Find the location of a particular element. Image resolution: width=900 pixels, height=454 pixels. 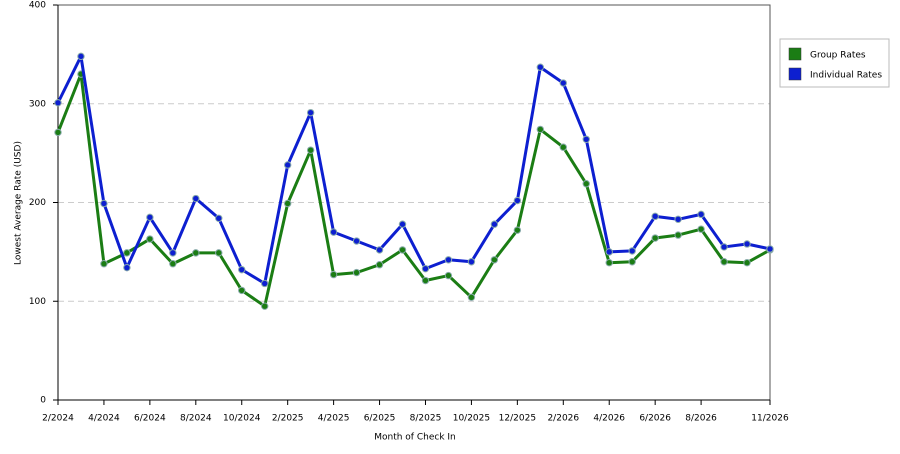

x-tick-label: 4/2024 is located at coordinates (104, 419).